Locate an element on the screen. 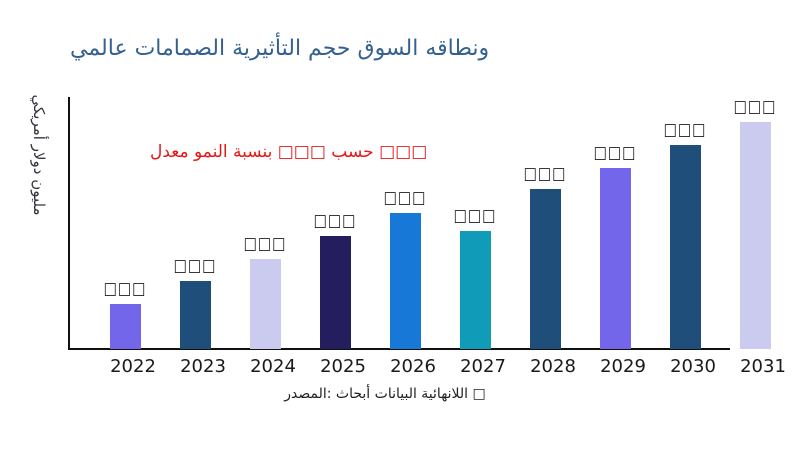 The image size is (800, 450). bar-value-label-2031: □□□ is located at coordinates (755, 107).